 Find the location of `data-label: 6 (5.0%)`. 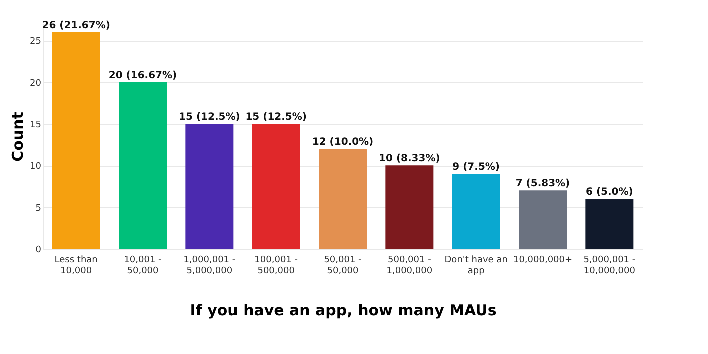

data-label: 6 (5.0%) is located at coordinates (610, 192).